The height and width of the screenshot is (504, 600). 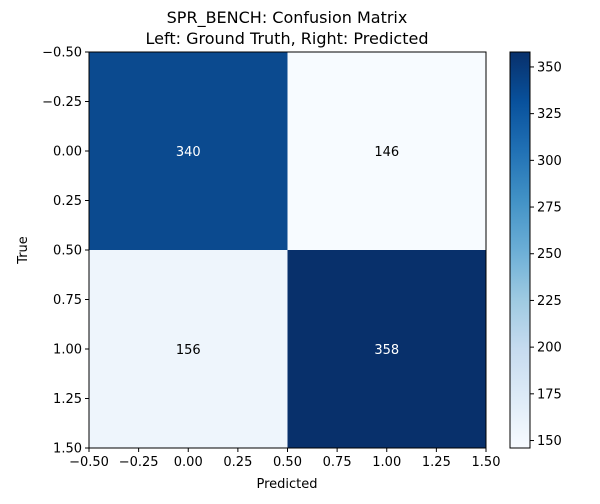 I want to click on colorbar, so click(x=520, y=250).